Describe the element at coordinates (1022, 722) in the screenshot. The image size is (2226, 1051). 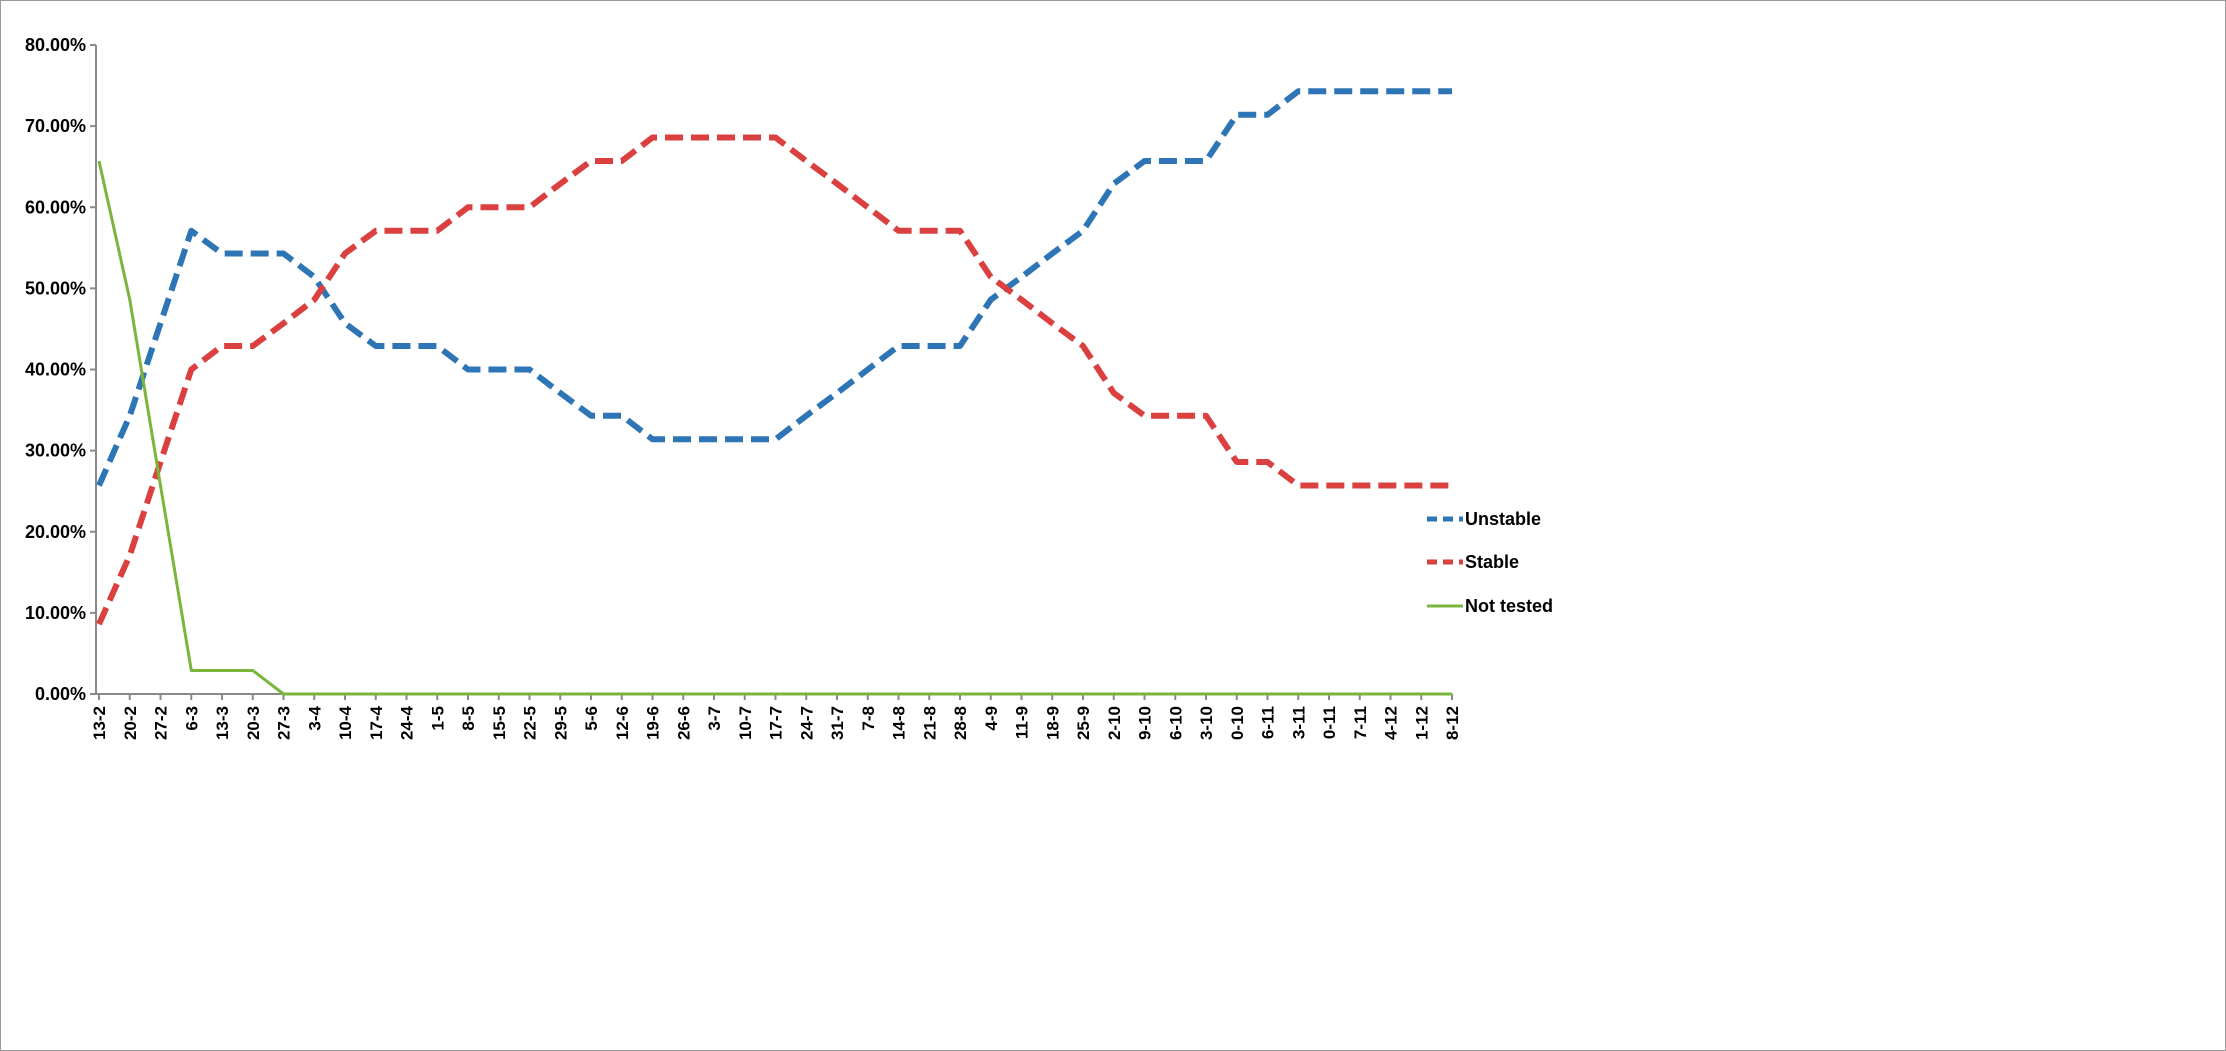
I see `x-tick-label: 11-9` at that location.